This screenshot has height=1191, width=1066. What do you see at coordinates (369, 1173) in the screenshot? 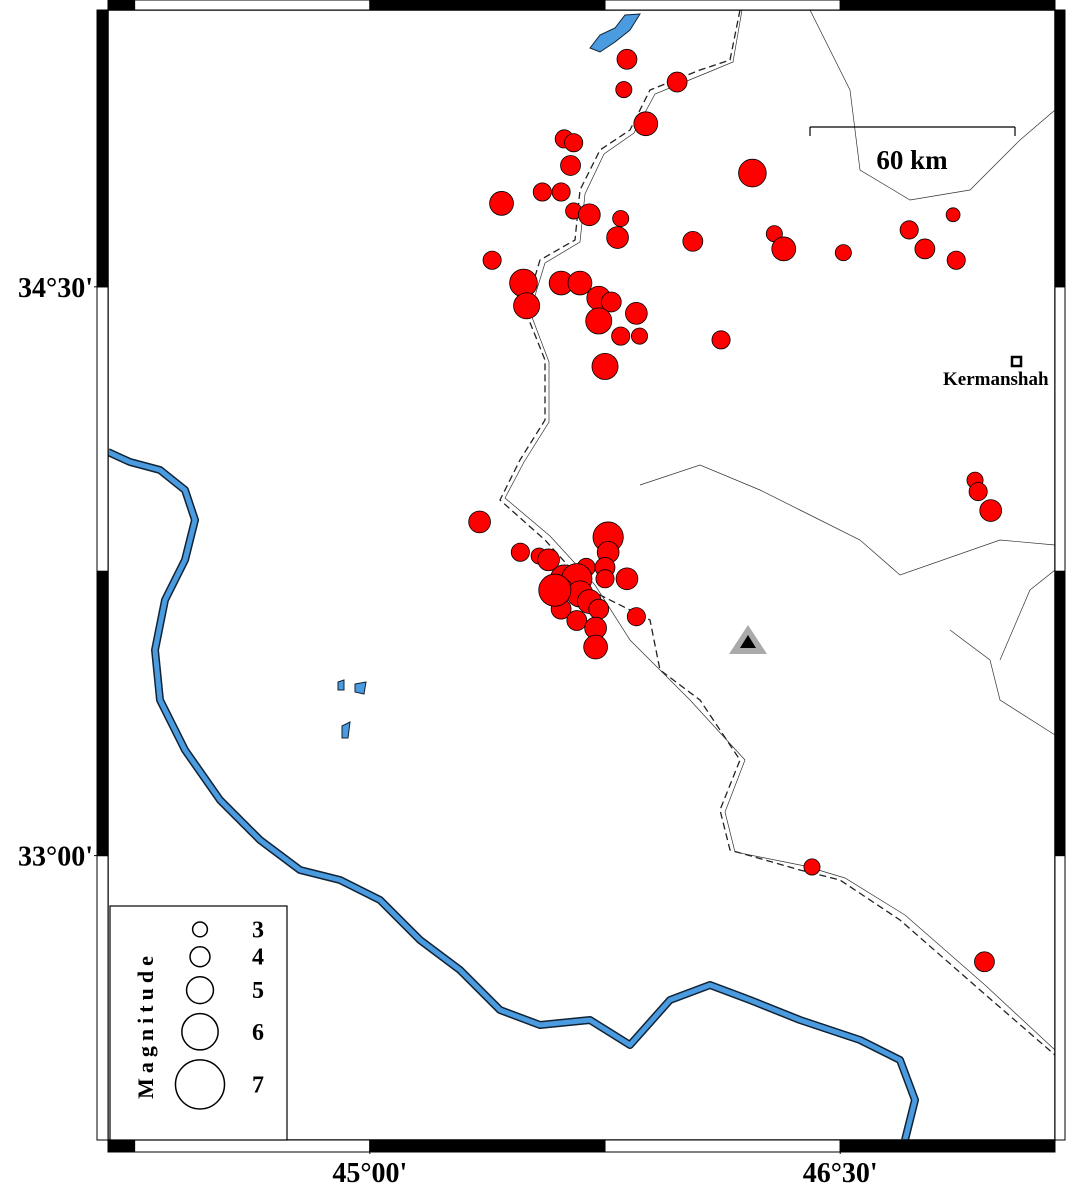
I see `x-tick-label: 45°00'` at bounding box center [369, 1173].